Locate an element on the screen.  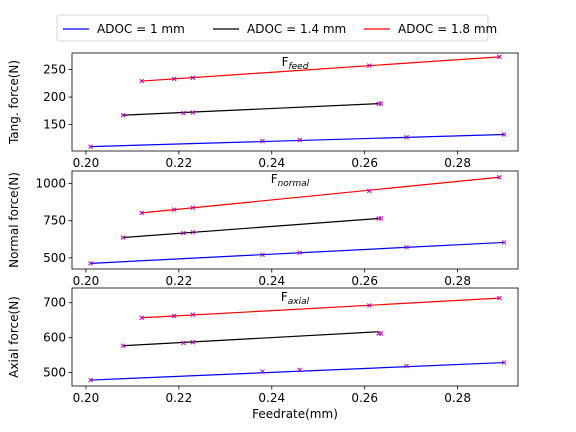
panel-title: Ffeed is located at coordinates (295, 63).